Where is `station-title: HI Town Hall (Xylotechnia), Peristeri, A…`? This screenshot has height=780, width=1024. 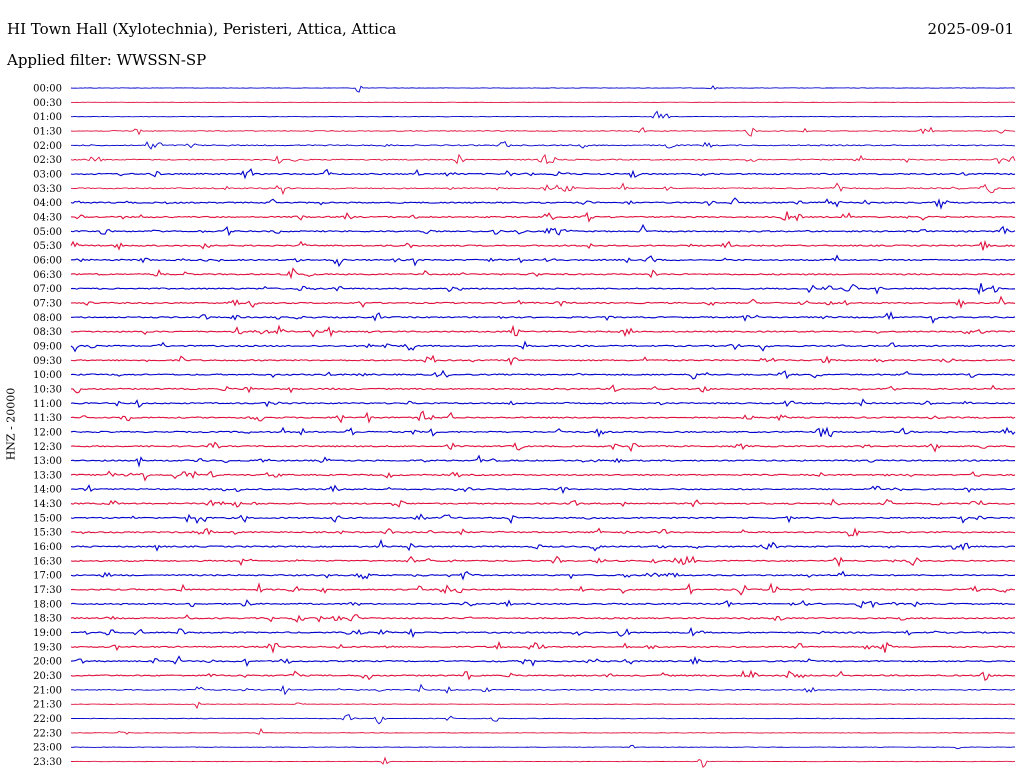 station-title: HI Town Hall (Xylotechnia), Peristeri, A… is located at coordinates (202, 29).